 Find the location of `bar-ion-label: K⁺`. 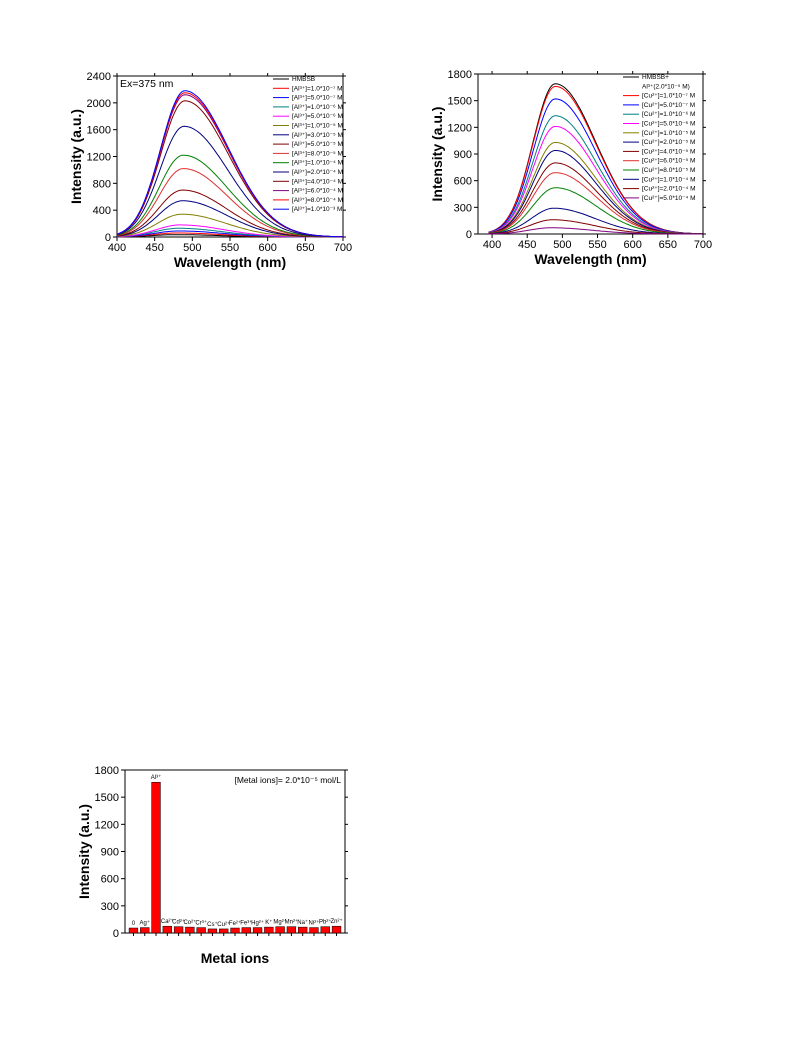

bar-ion-label: K⁺ is located at coordinates (268, 922).